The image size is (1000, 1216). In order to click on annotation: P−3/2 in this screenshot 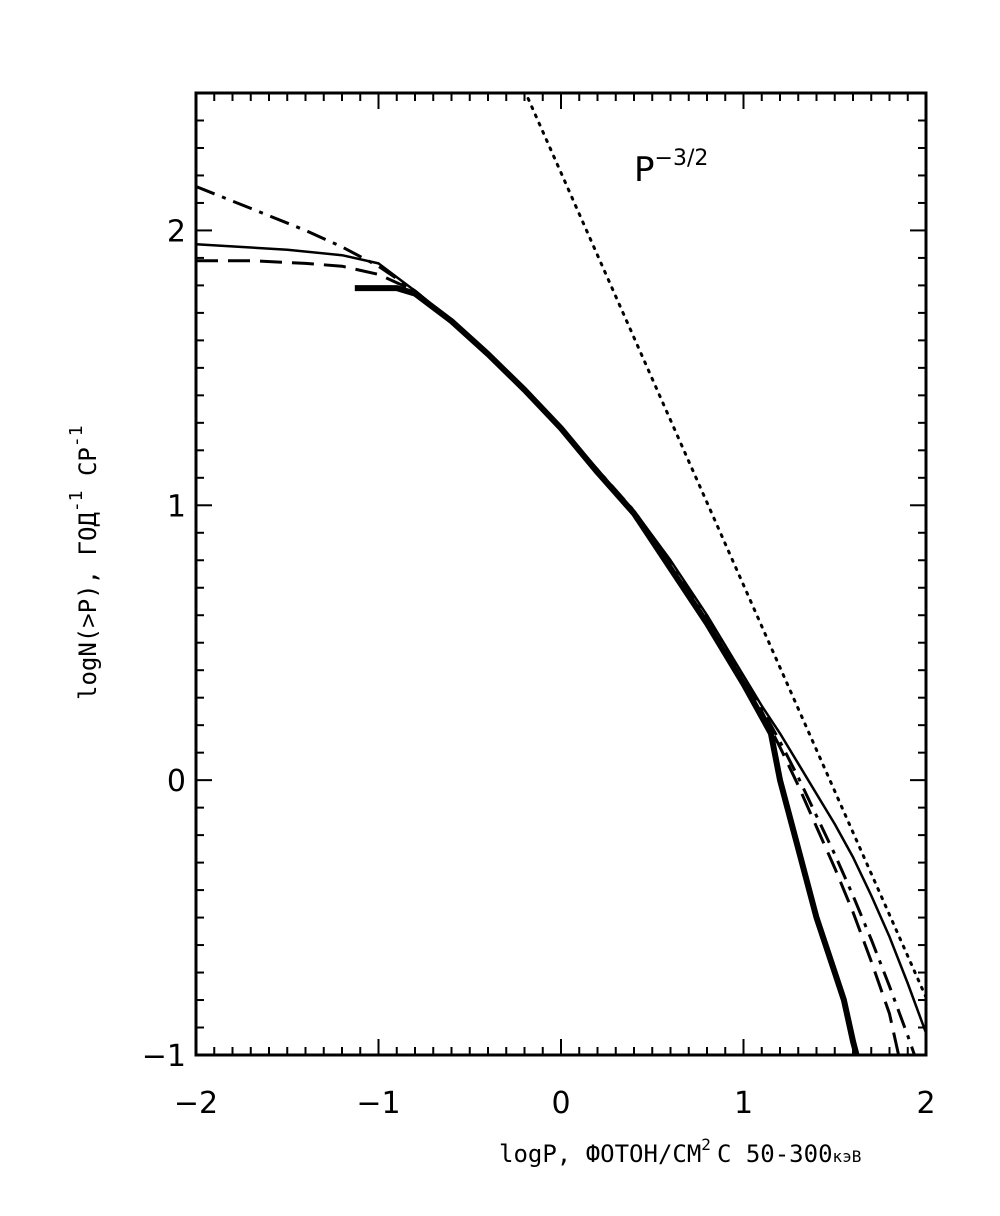, I will do `click(671, 168)`.